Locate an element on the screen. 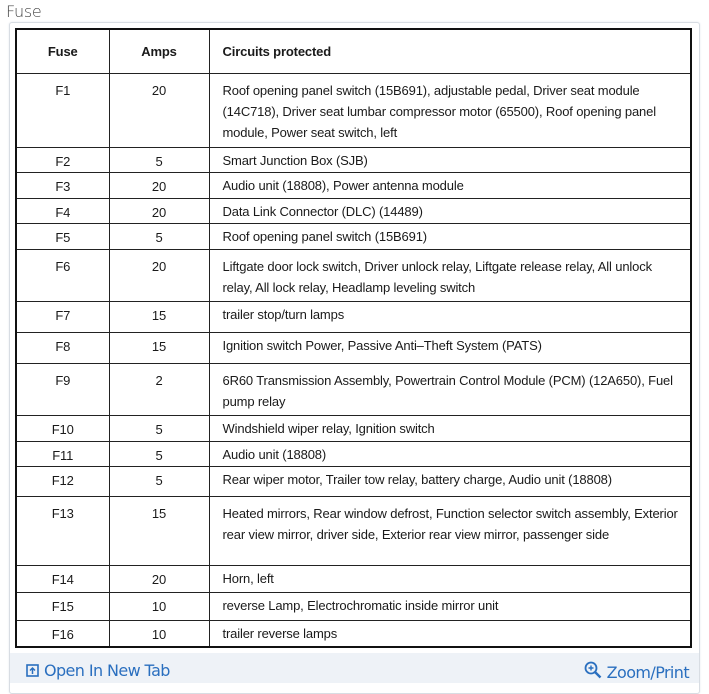  fuse-cell: F13 is located at coordinates (62, 530).